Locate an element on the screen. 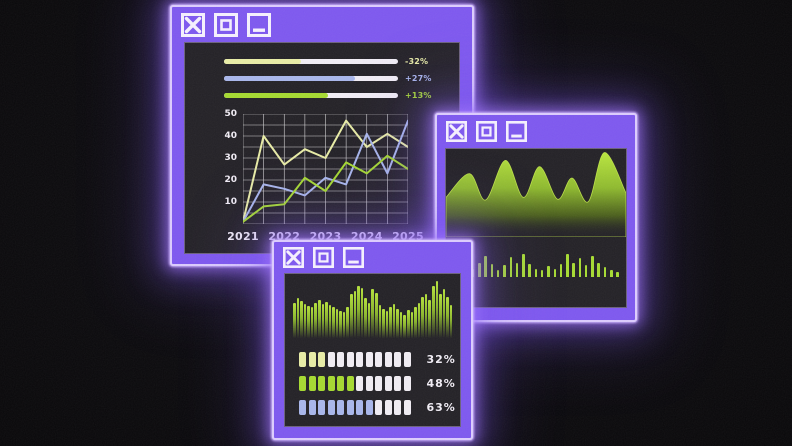 Image resolution: width=792 pixels, height=446 pixels. segment-percentage-label: 63% is located at coordinates (441, 407).